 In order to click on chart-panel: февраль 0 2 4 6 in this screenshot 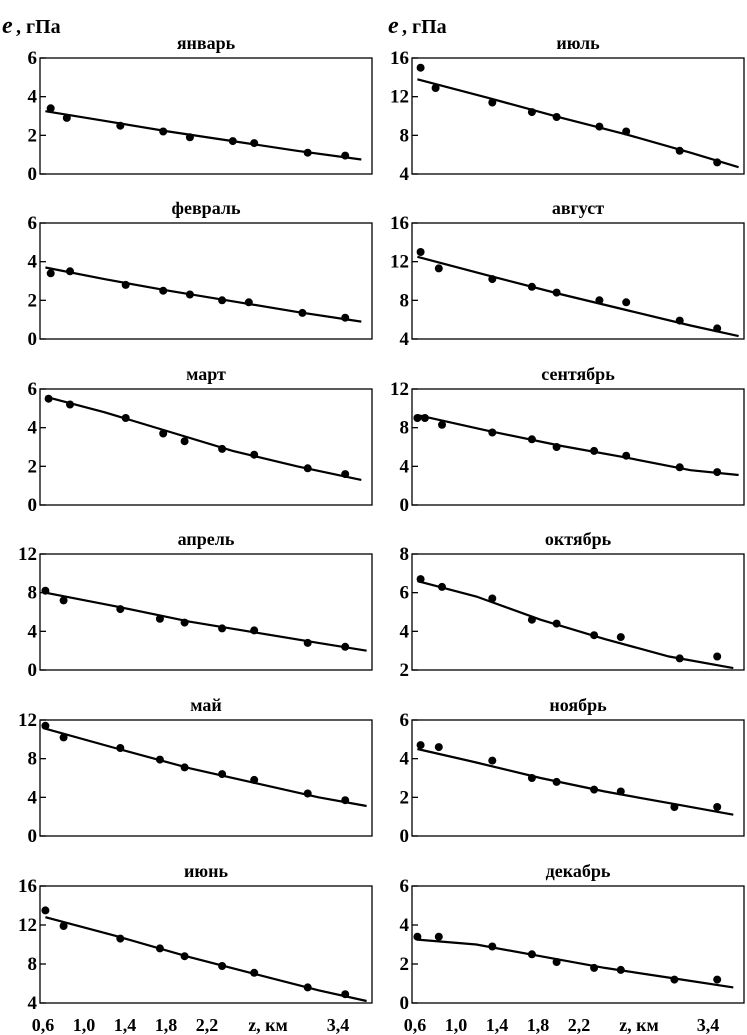, I will do `click(200, 274)`.